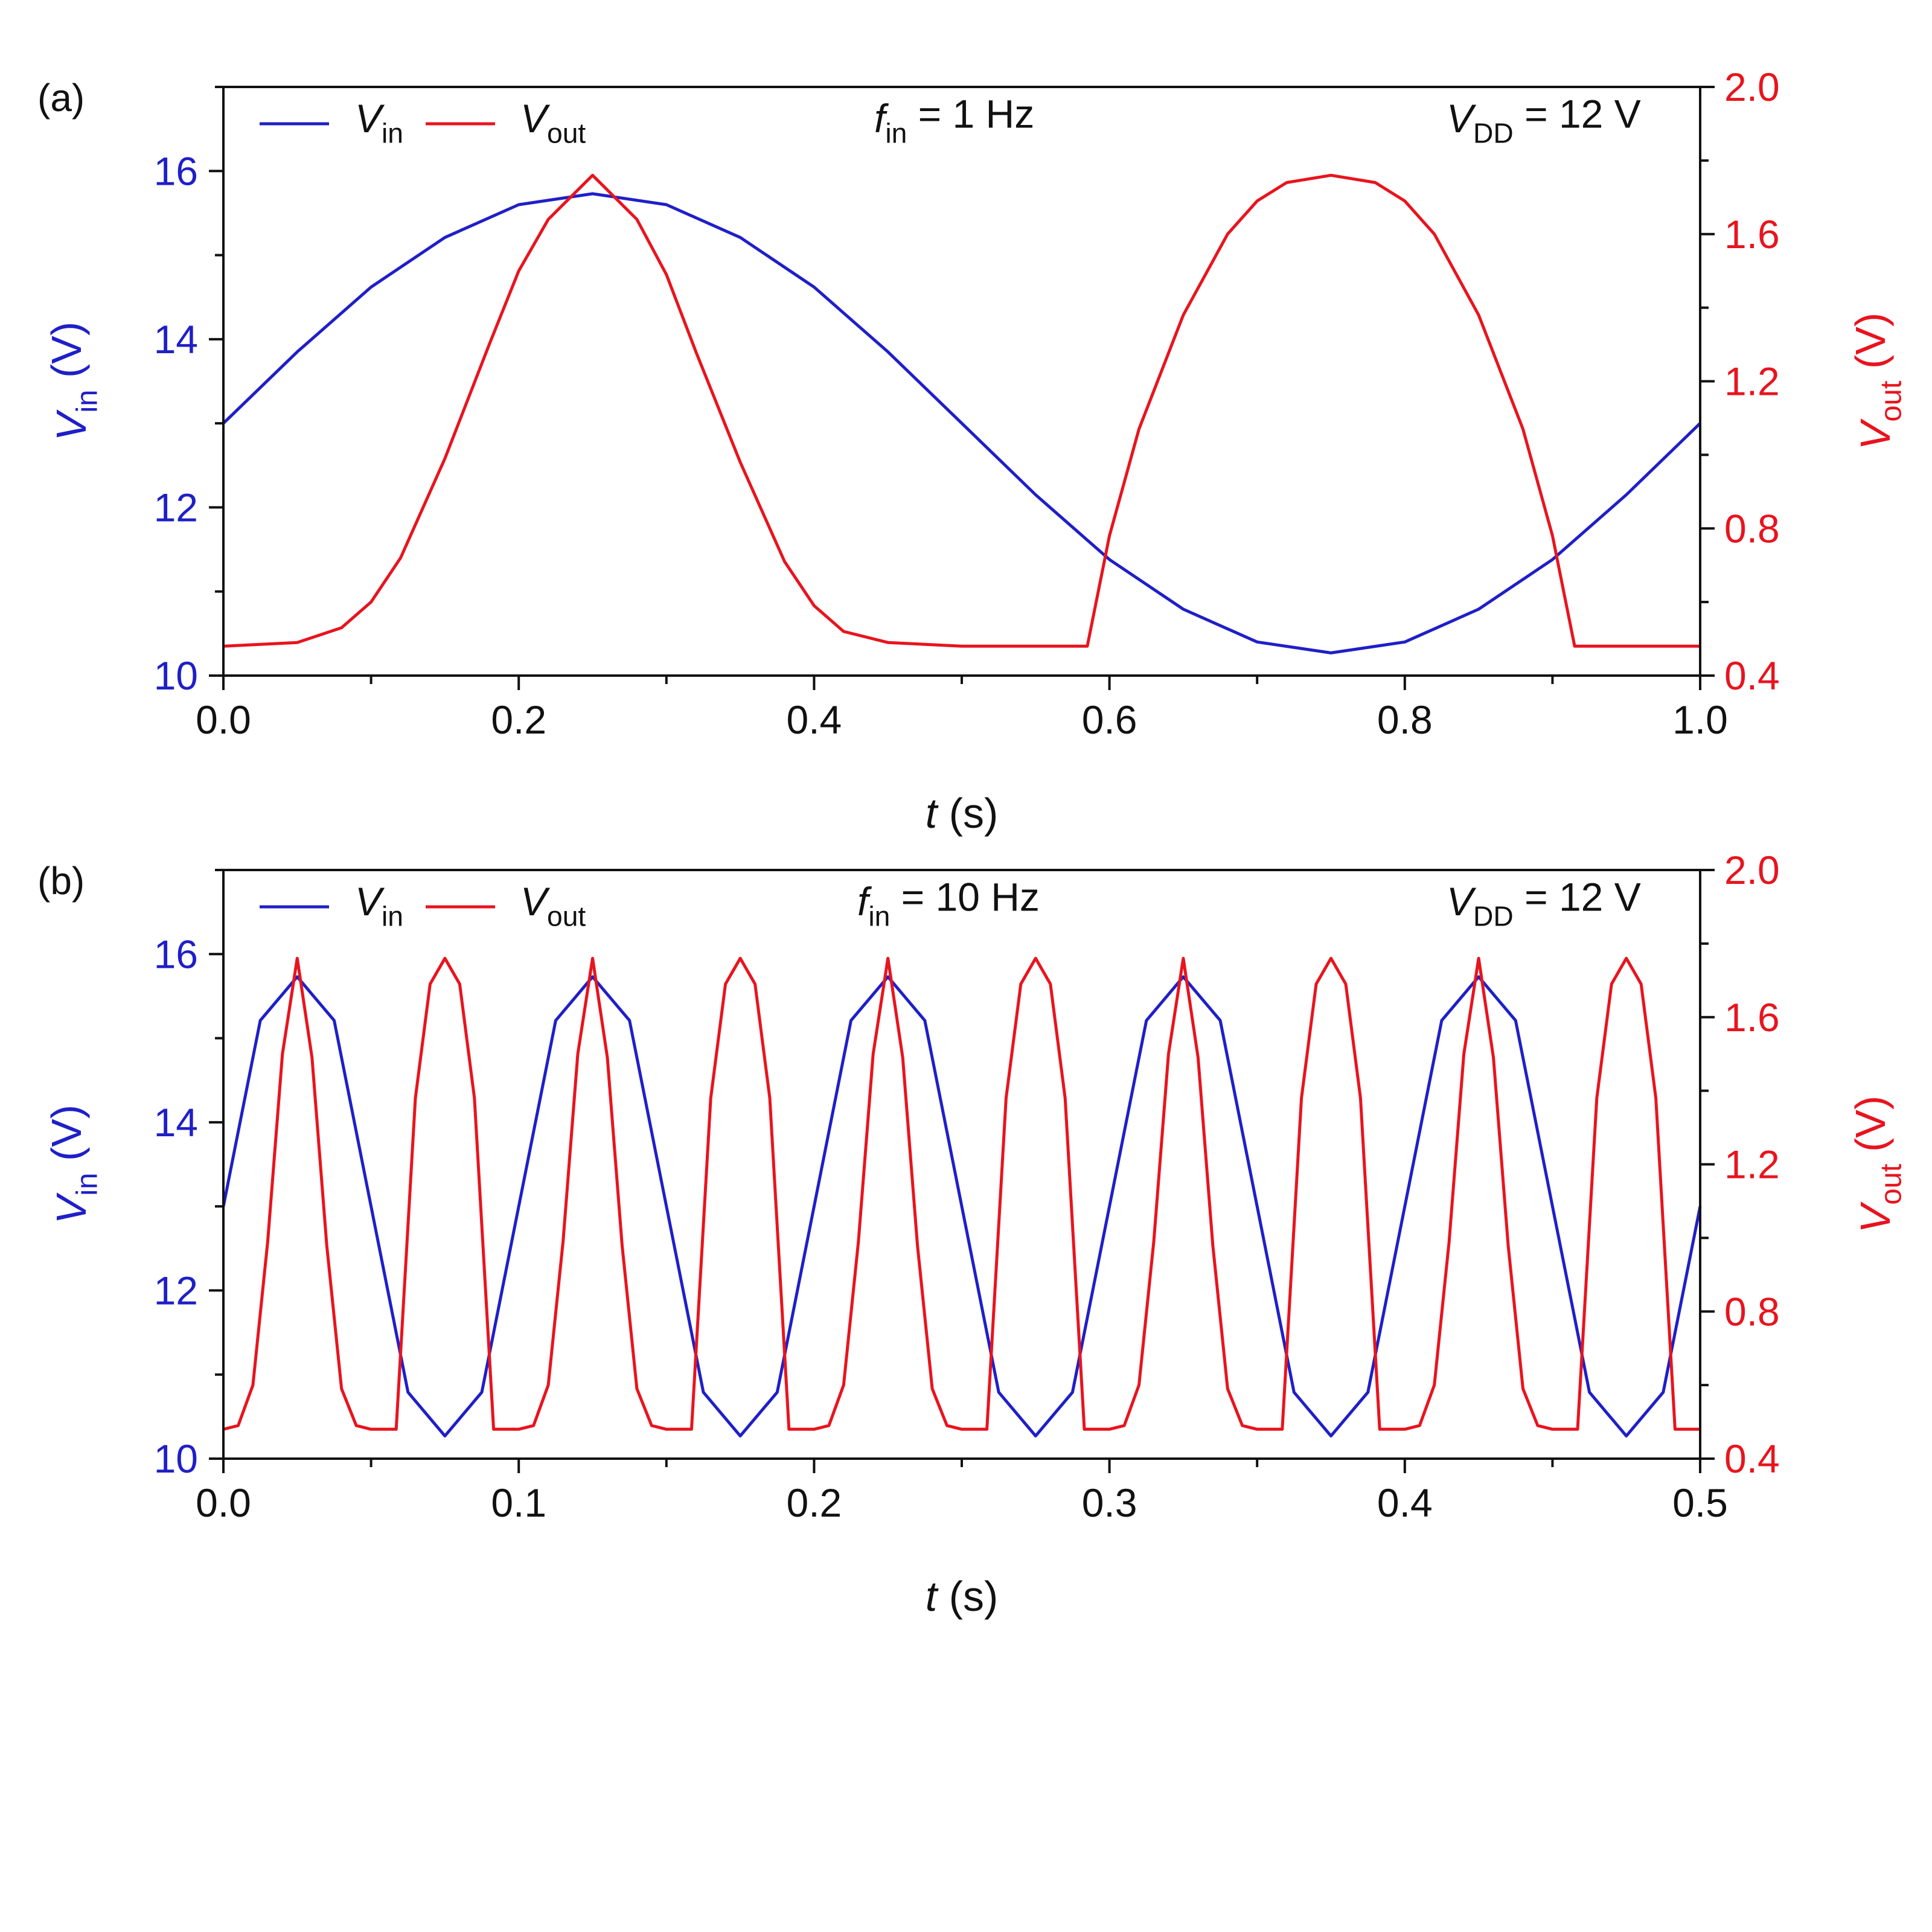 The height and width of the screenshot is (1932, 1932). I want to click on frequency-annotation: fin = 10 Hz, so click(948, 903).